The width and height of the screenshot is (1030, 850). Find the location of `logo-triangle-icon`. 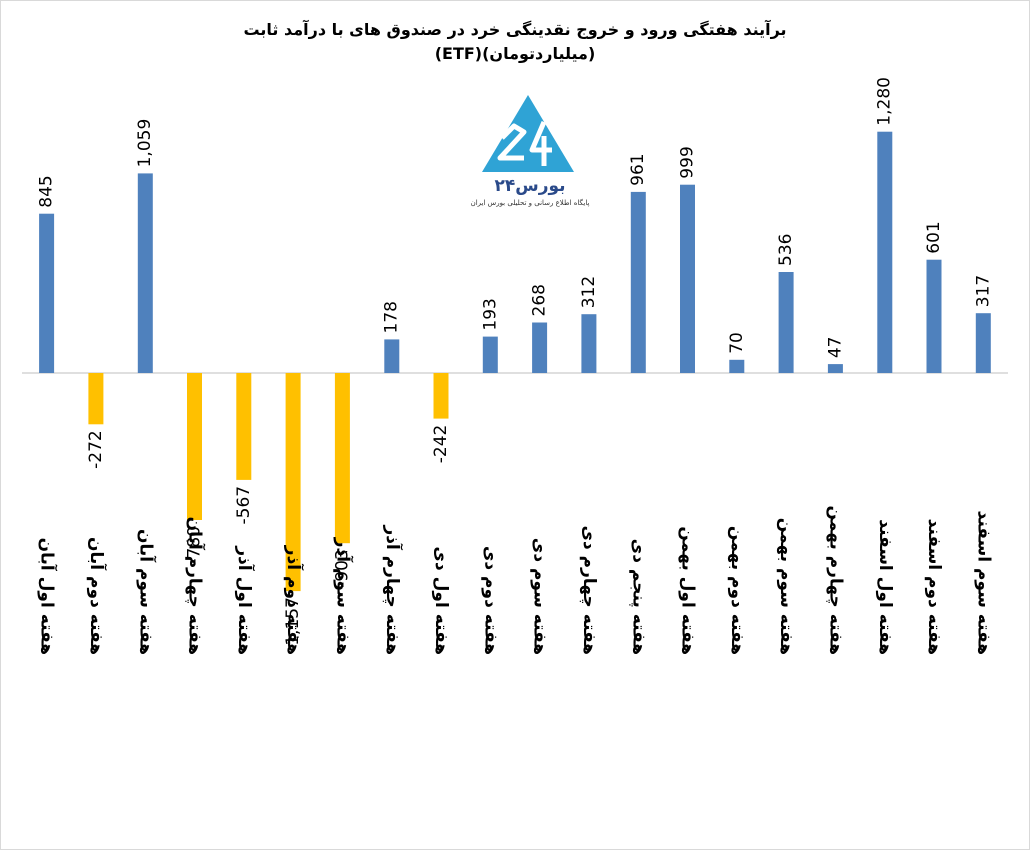

logo-triangle-icon is located at coordinates (528, 133).